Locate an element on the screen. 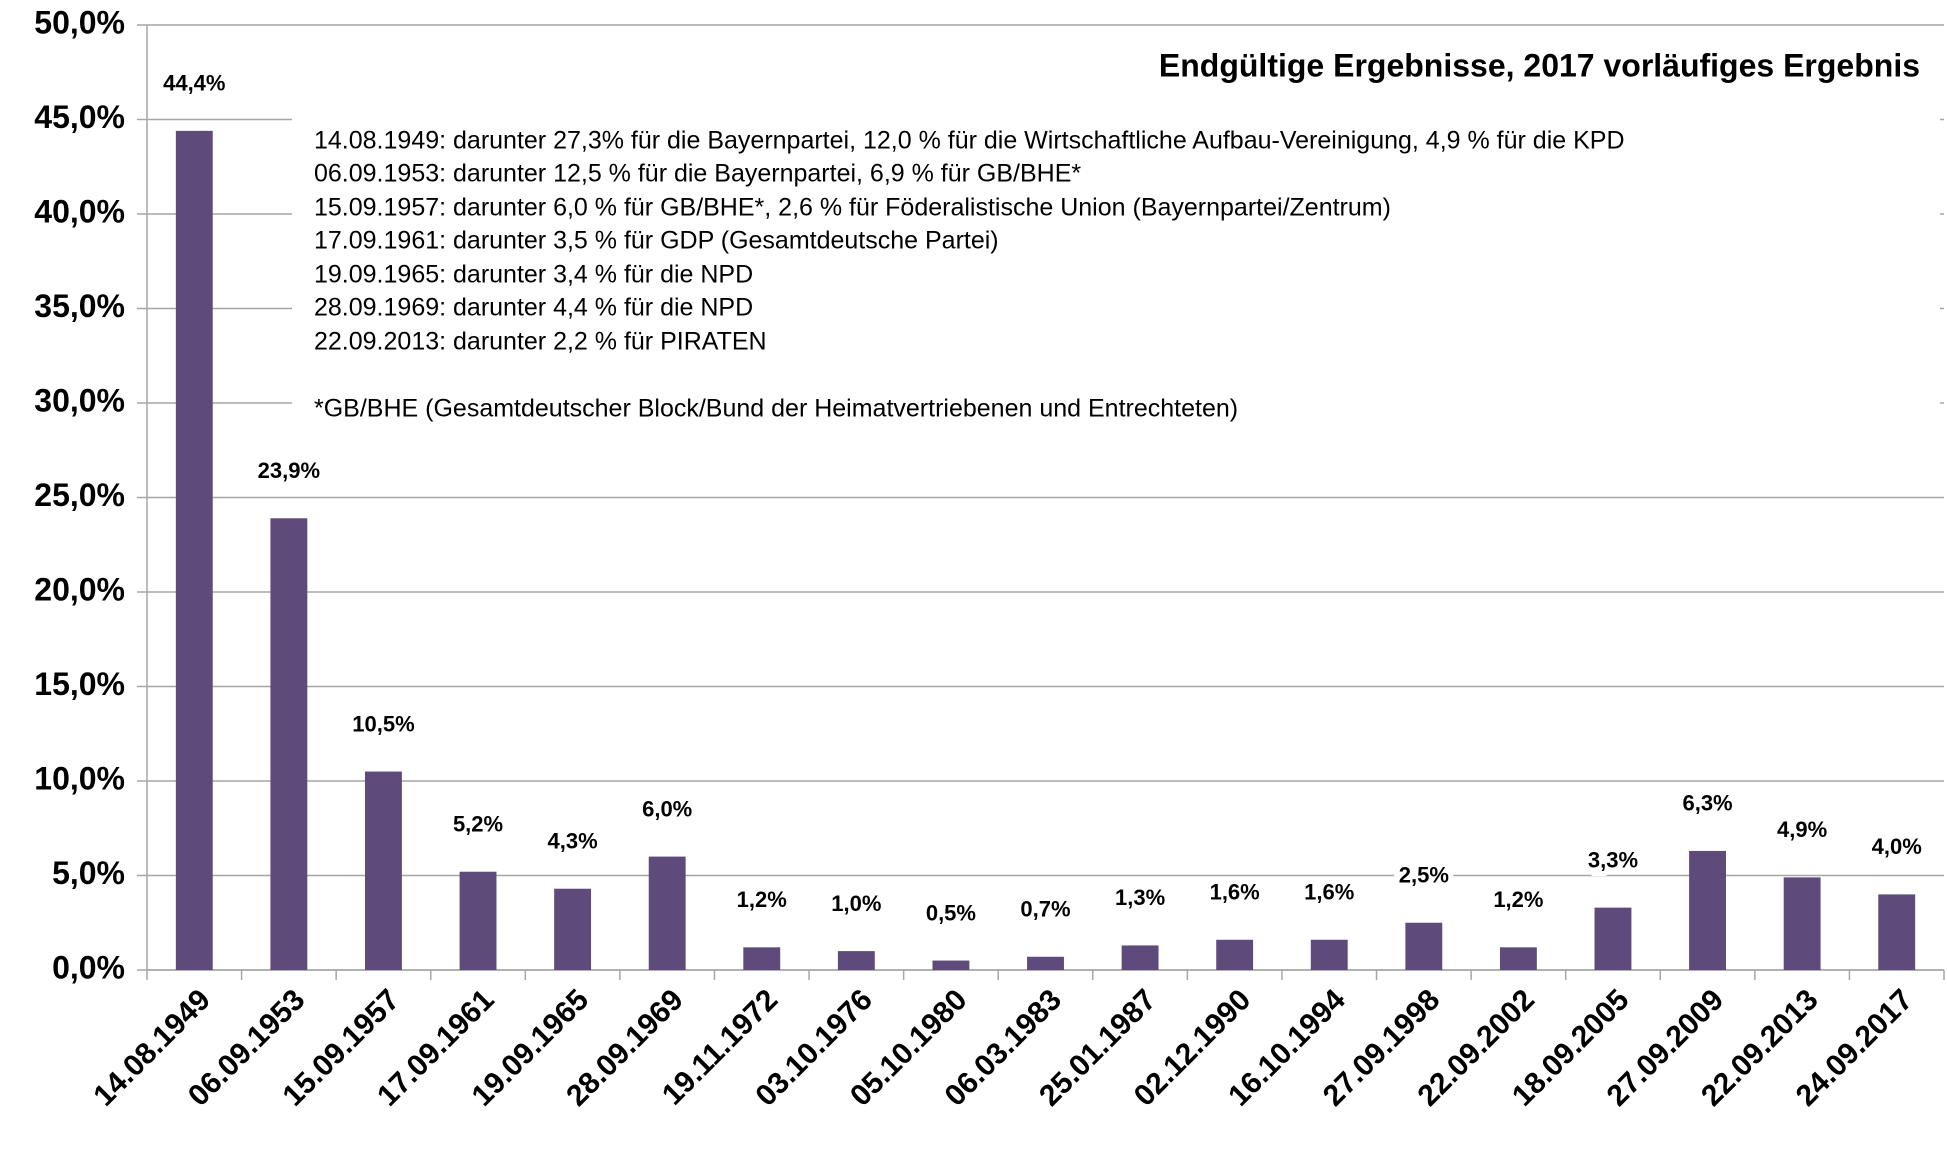 This screenshot has width=1947, height=1151. value-label: 3,3% is located at coordinates (1613, 859).